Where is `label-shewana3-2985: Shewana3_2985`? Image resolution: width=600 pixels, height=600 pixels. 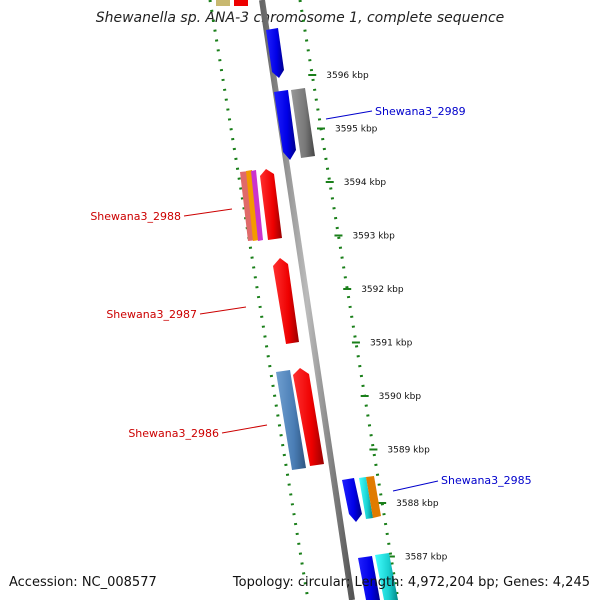
label-shewana3-2985: Shewana3_2985 is located at coordinates (486, 480).